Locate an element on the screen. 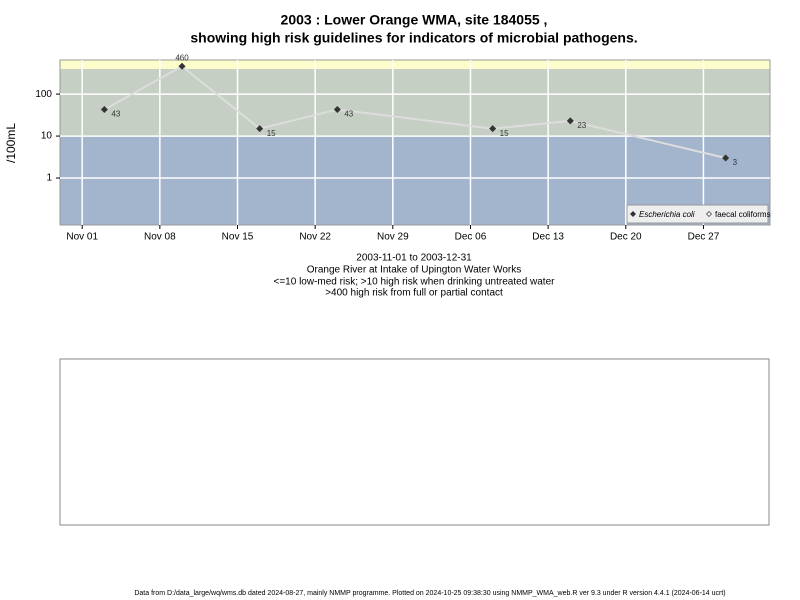 Image resolution: width=800 pixels, height=600 pixels. legend-label: faecal coliforms is located at coordinates (743, 214).